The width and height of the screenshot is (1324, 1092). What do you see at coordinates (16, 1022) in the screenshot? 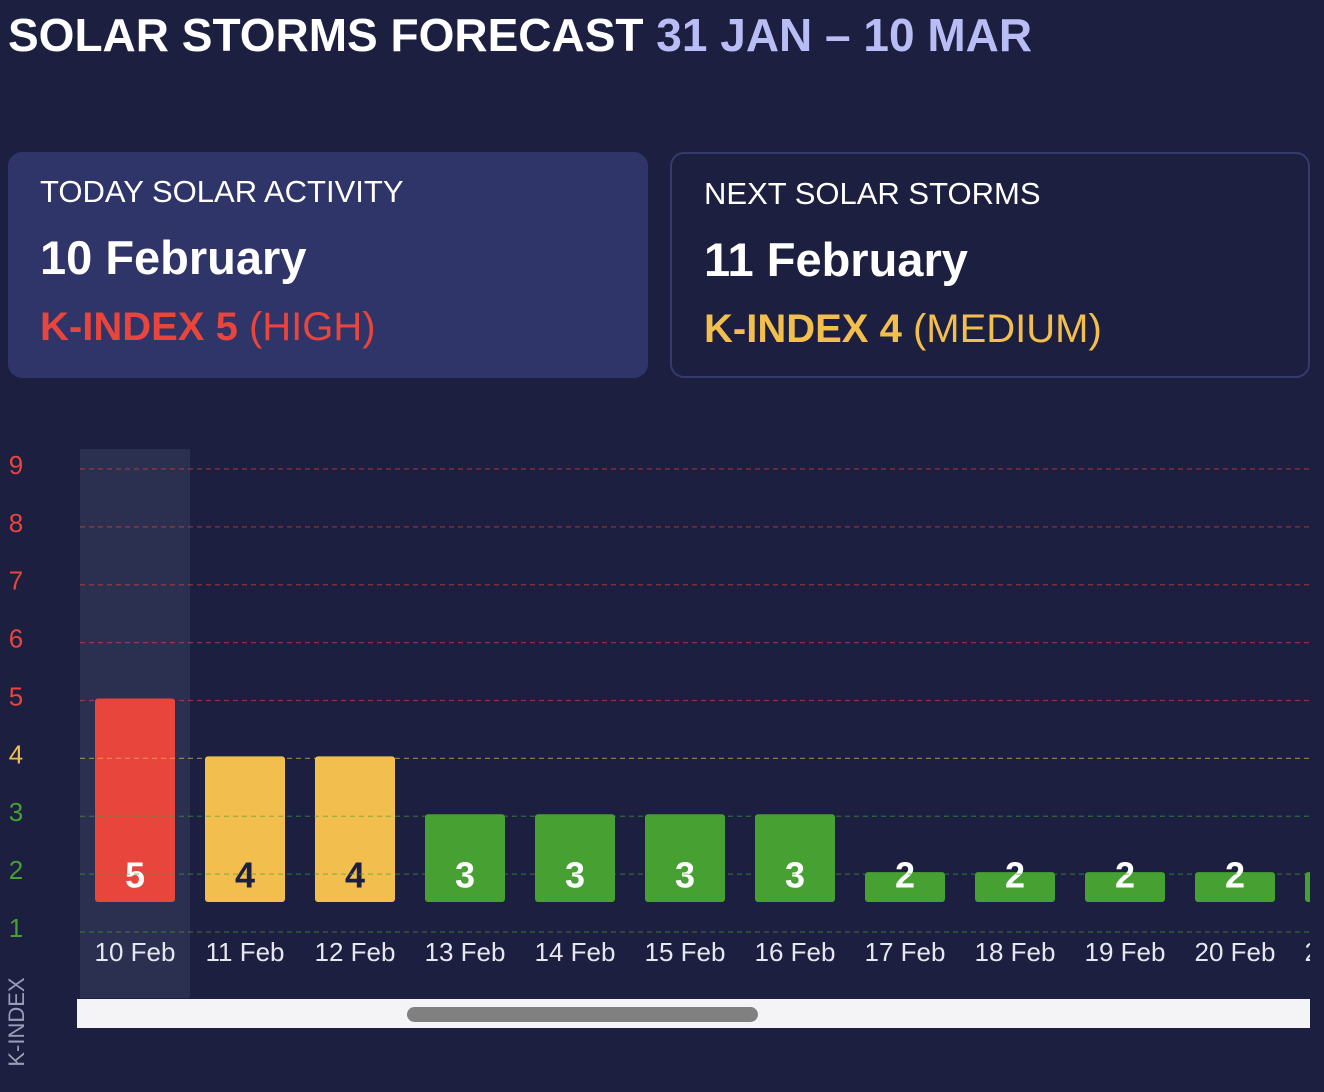
I see `y-axis-label: K-INDEX` at bounding box center [16, 1022].